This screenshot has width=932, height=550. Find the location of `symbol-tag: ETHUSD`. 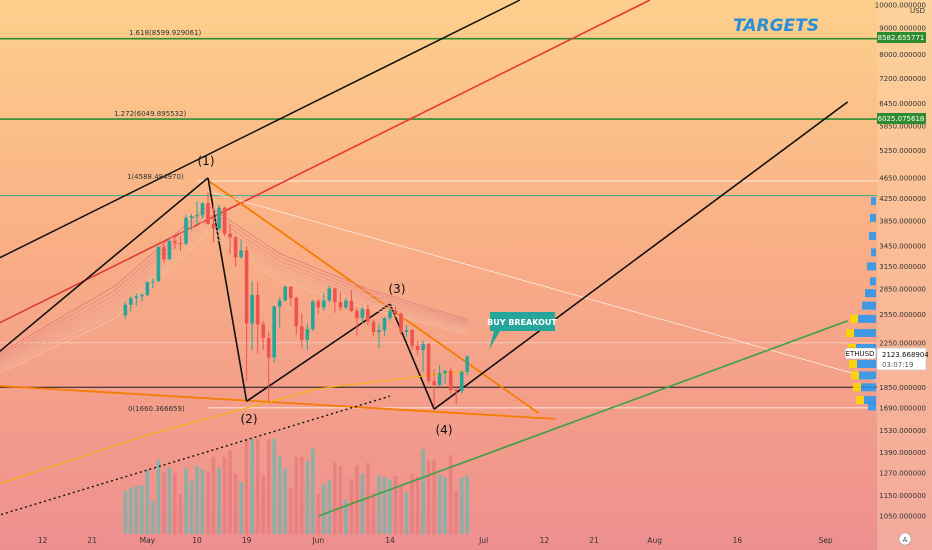

symbol-tag: ETHUSD is located at coordinates (860, 353).